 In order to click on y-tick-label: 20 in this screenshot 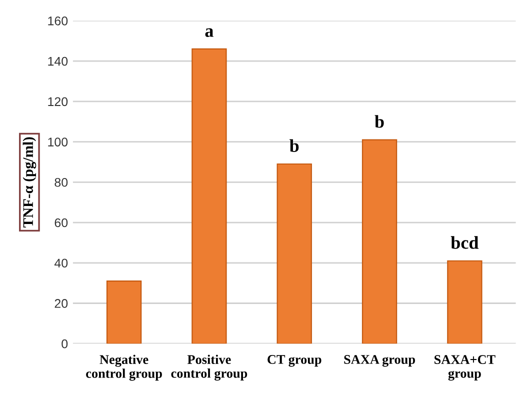, I will do `click(61, 303)`.